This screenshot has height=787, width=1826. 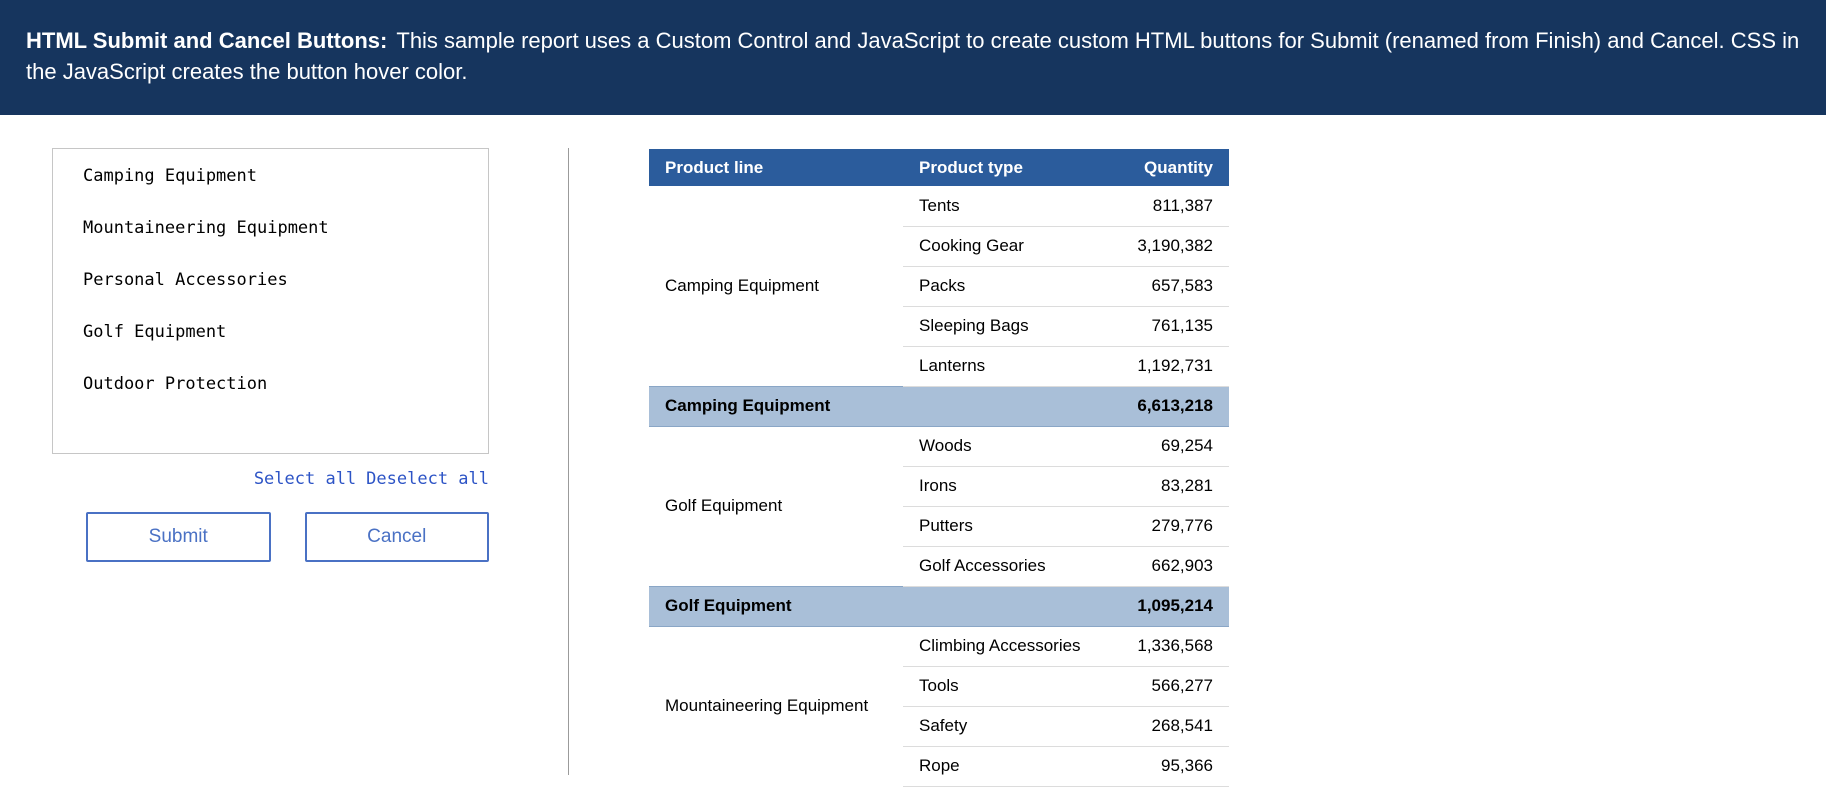 I want to click on table-row: Lanterns 1,192,731, so click(x=939, y=366).